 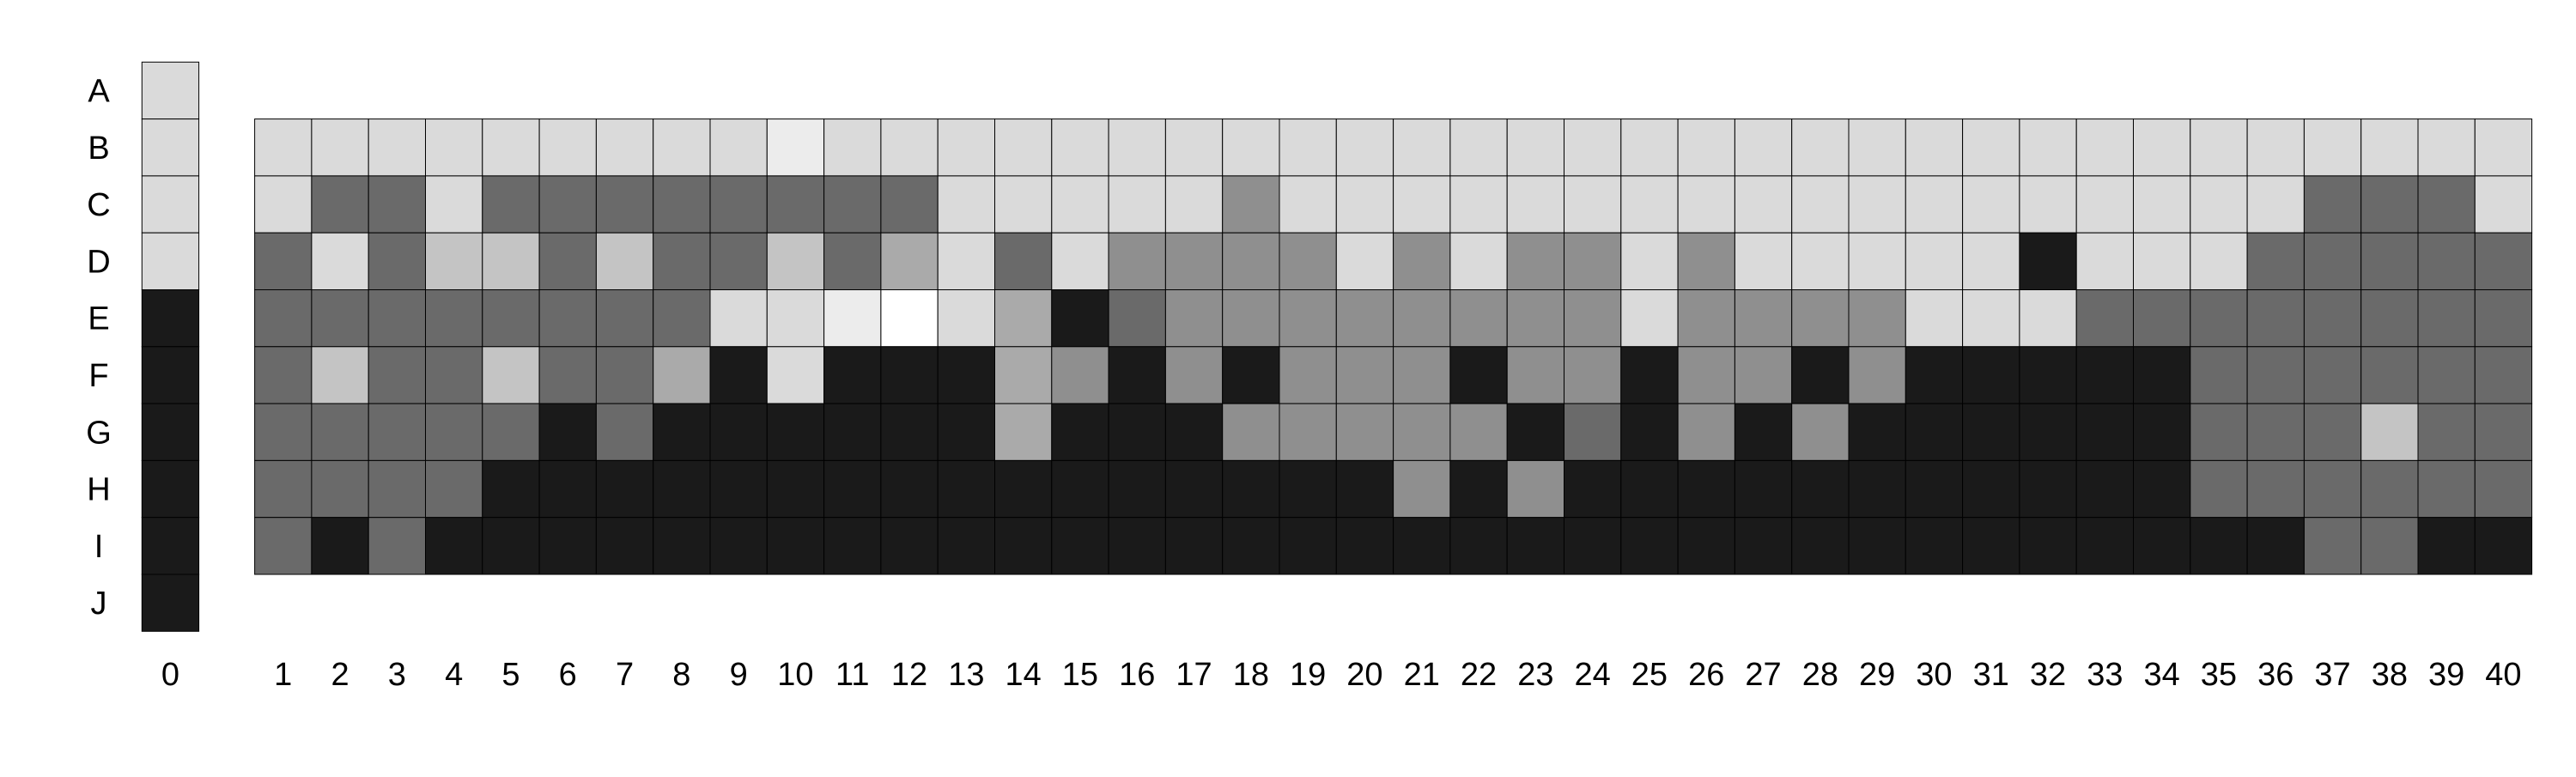 What do you see at coordinates (170, 675) in the screenshot?
I see `column-label: 0` at bounding box center [170, 675].